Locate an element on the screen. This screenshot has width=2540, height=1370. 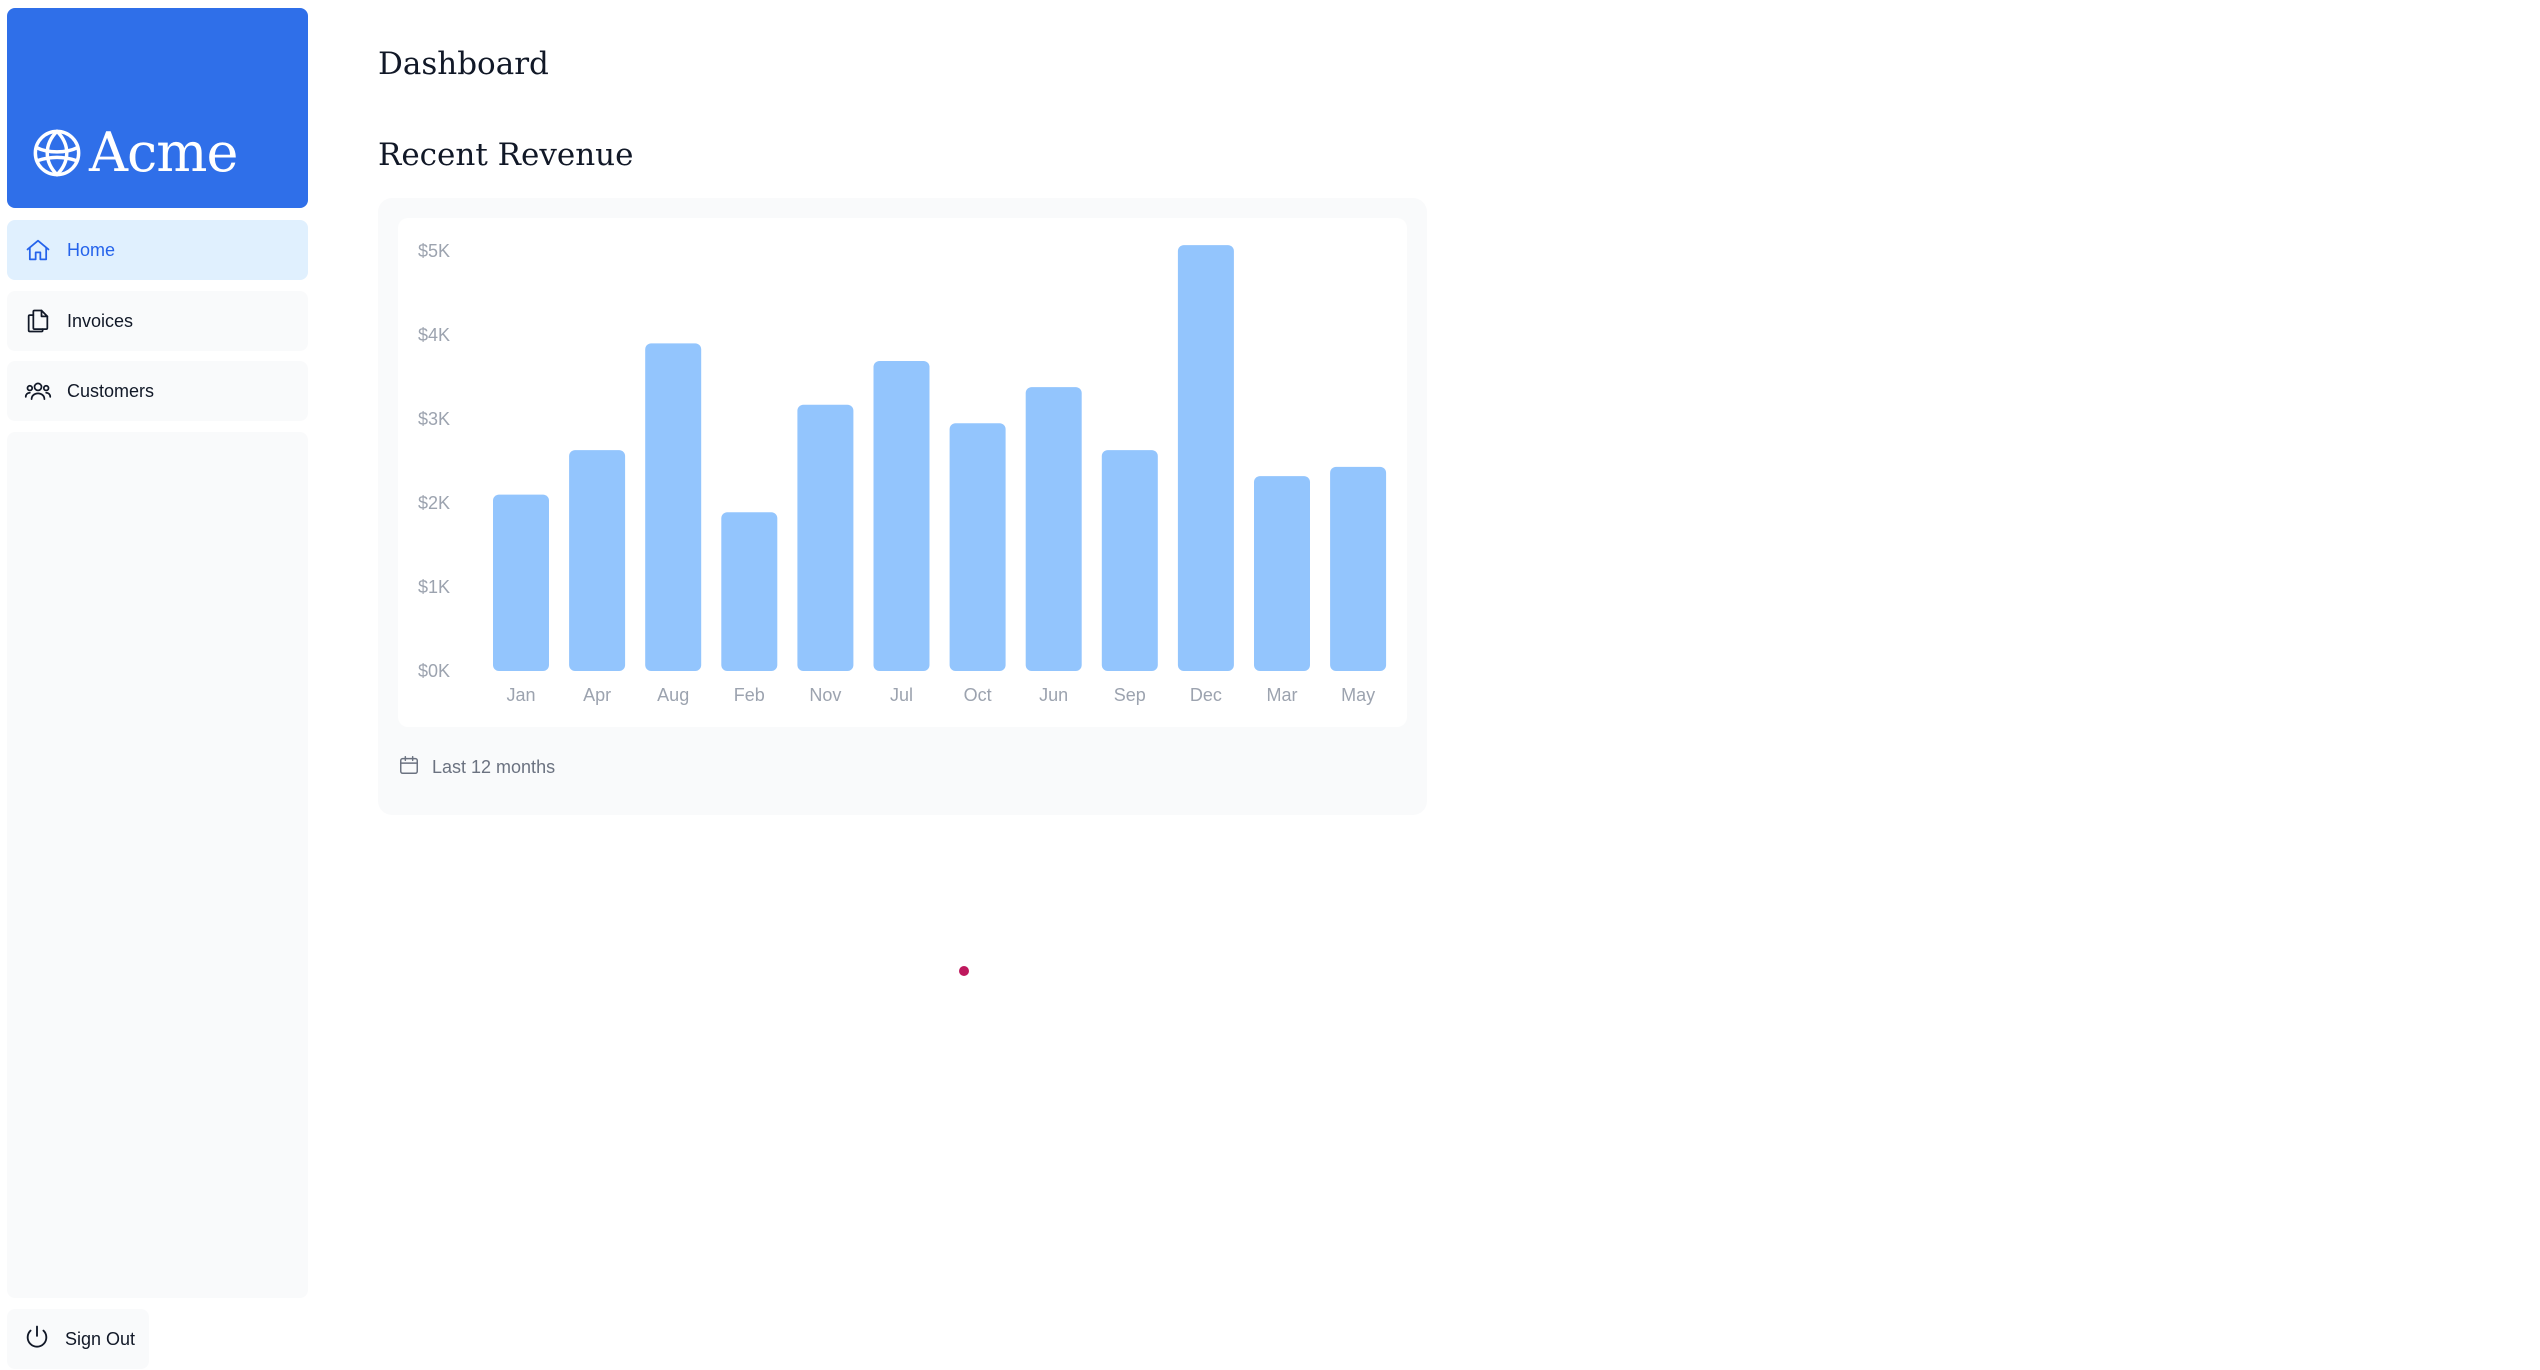
x-axis-tick-label: Jan is located at coordinates (520, 695).